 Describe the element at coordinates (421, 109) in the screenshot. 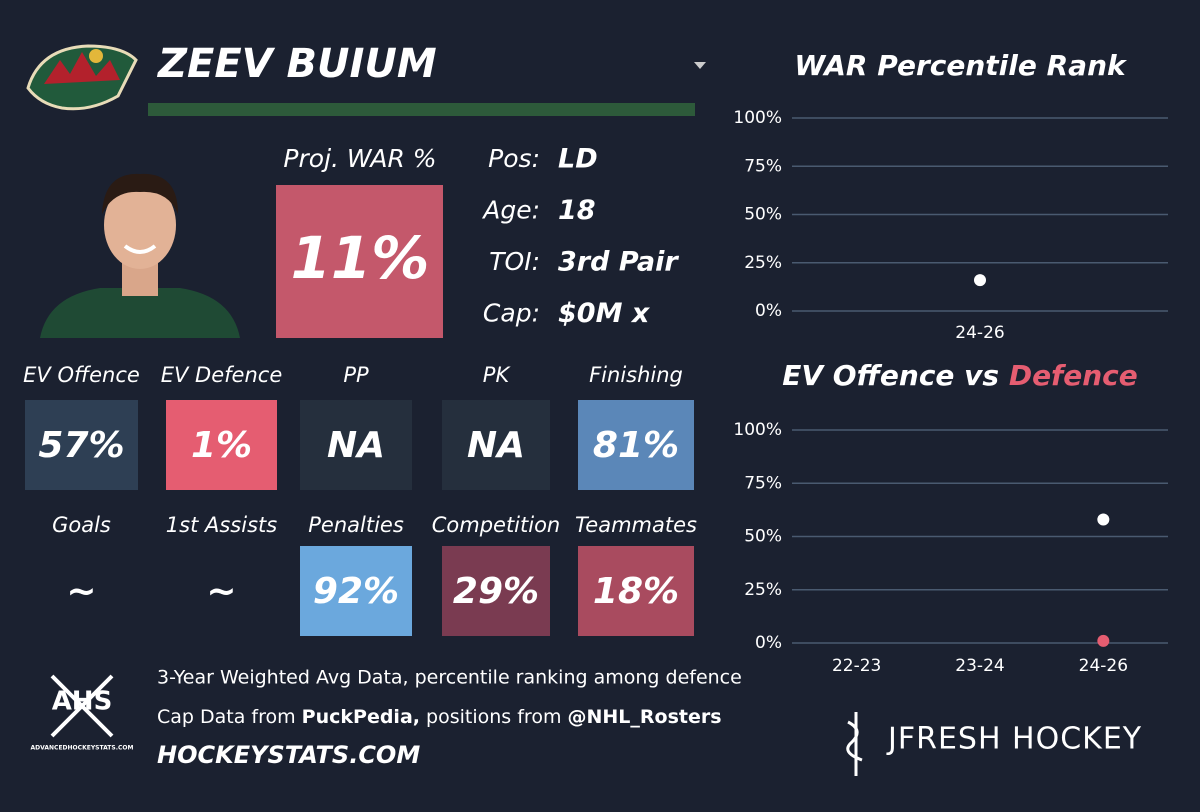

I see `divider-bar` at that location.